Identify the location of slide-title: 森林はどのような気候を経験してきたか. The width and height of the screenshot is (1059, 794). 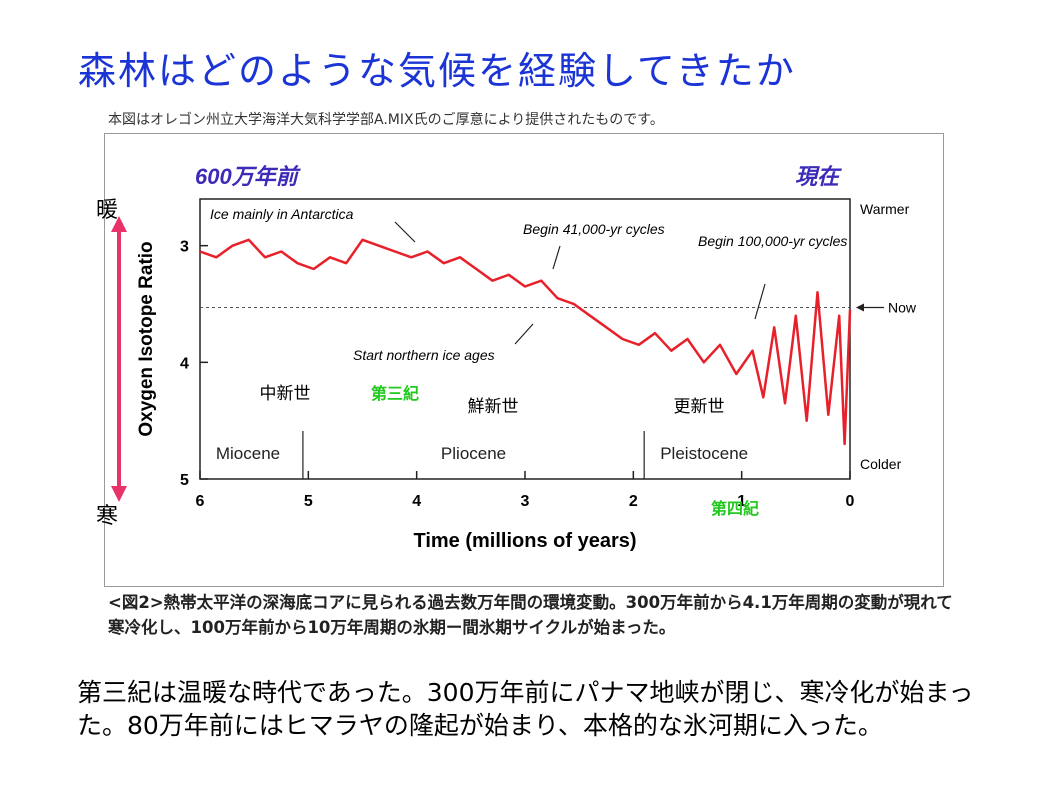
(437, 71).